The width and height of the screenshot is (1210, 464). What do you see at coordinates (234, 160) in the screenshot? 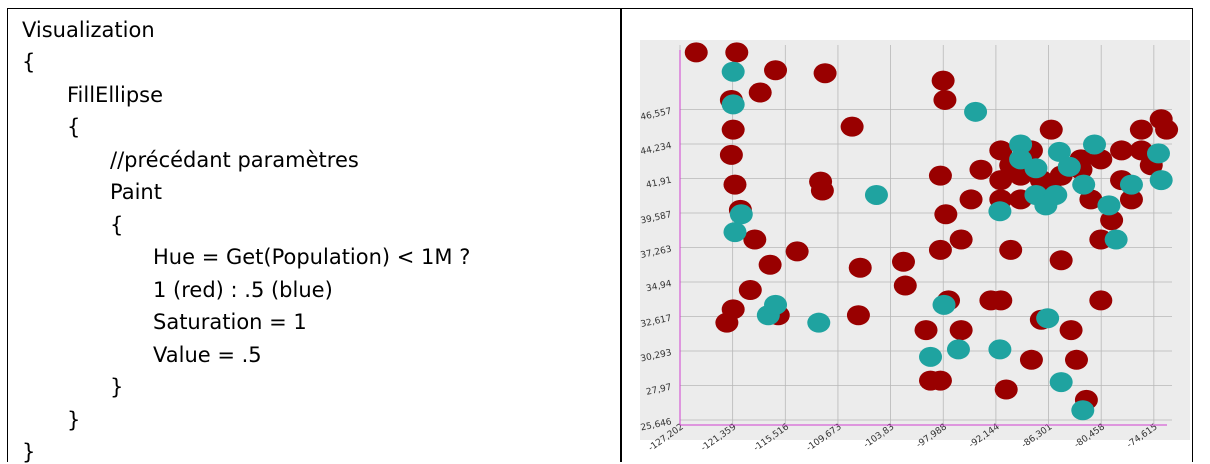
I see `code-line: //précédant paramètres` at bounding box center [234, 160].